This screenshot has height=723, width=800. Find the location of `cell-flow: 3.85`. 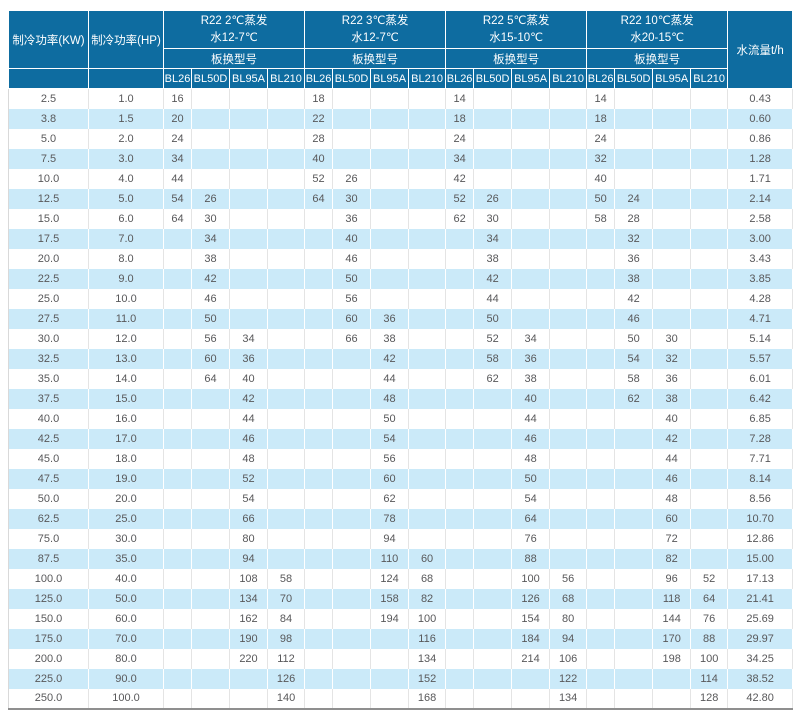

cell-flow: 3.85 is located at coordinates (760, 278).